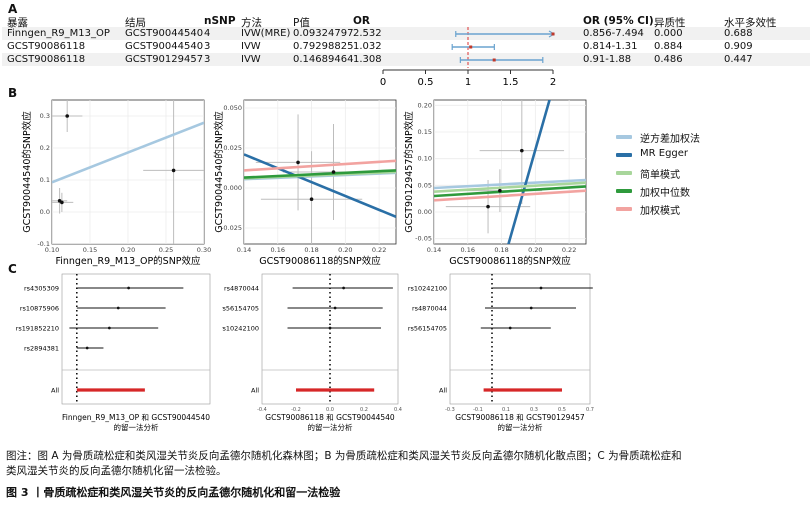  Describe the element at coordinates (240, 309) in the screenshot. I see `loo-snp-label: rs56154705` at that location.